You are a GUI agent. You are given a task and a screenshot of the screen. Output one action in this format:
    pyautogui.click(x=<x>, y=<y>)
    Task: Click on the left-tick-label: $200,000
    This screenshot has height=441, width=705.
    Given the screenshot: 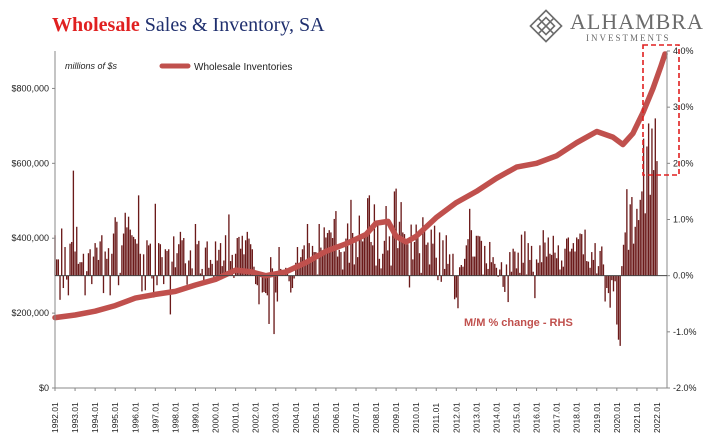 What is the action you would take?
    pyautogui.click(x=30, y=313)
    